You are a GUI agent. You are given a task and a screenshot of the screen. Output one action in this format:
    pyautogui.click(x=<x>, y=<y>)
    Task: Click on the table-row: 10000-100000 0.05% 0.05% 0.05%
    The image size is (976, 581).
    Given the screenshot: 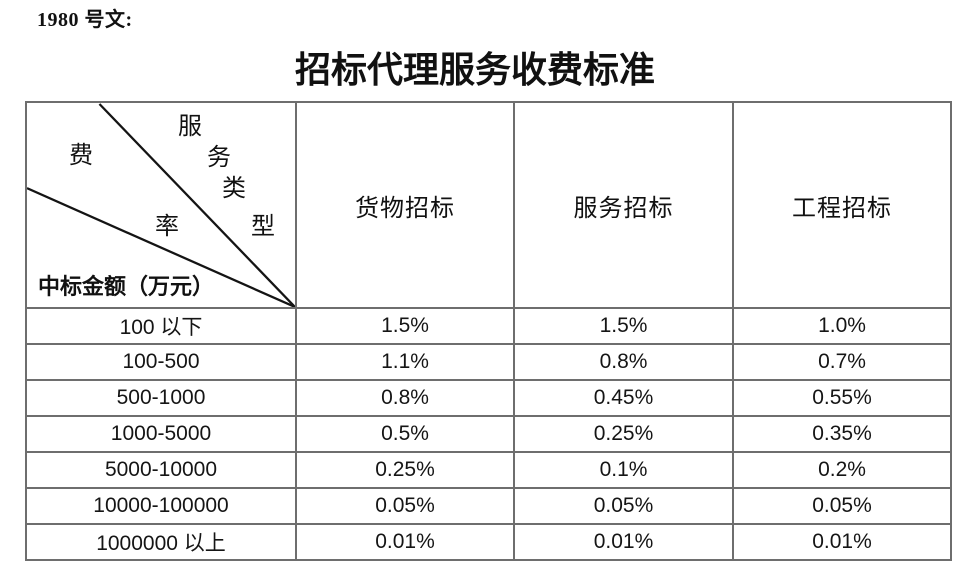 What is the action you would take?
    pyautogui.click(x=488, y=506)
    